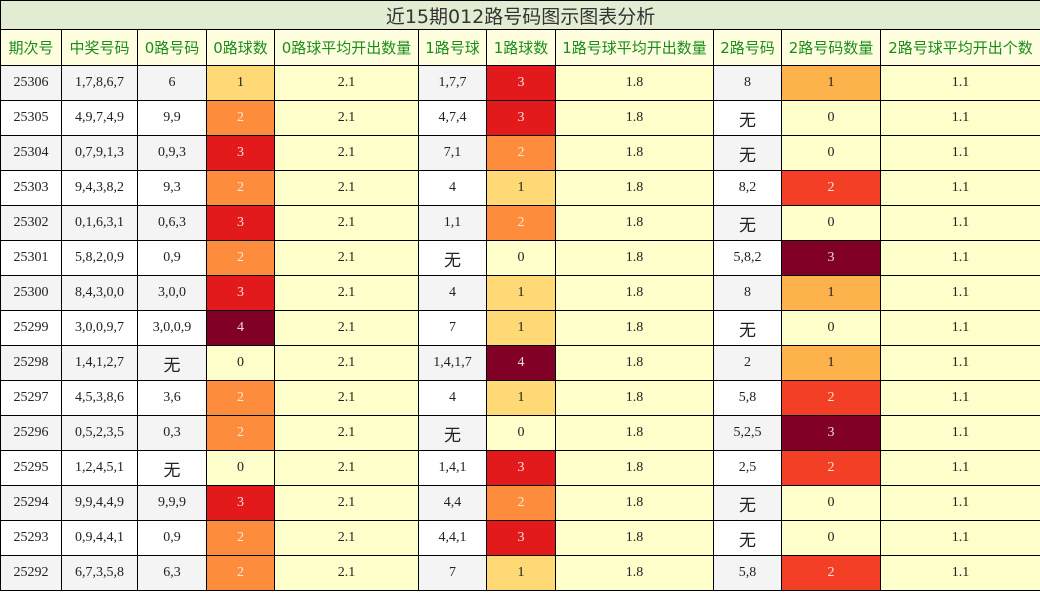 The image size is (1040, 602). I want to click on issue-cell: 25295, so click(31, 468).